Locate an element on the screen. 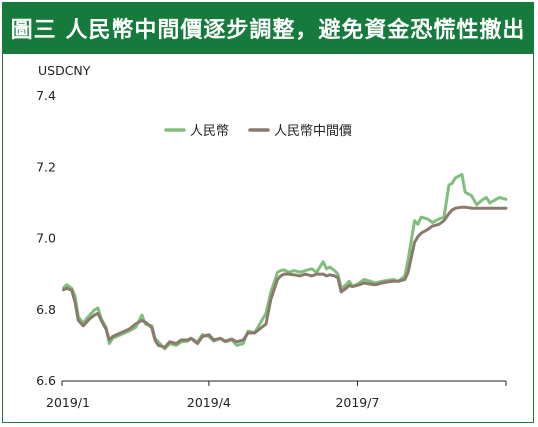  y-tick-label: 7.4 is located at coordinates (46, 95).